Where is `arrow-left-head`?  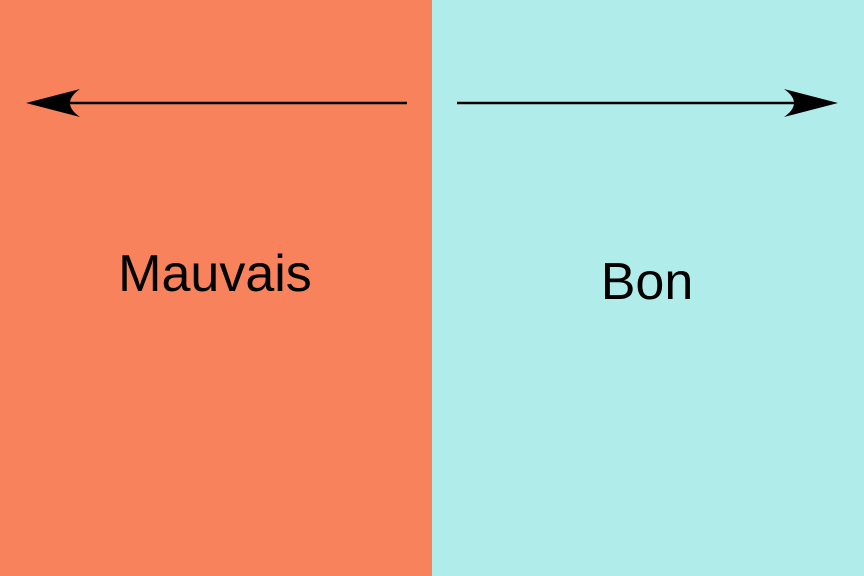 arrow-left-head is located at coordinates (53, 103).